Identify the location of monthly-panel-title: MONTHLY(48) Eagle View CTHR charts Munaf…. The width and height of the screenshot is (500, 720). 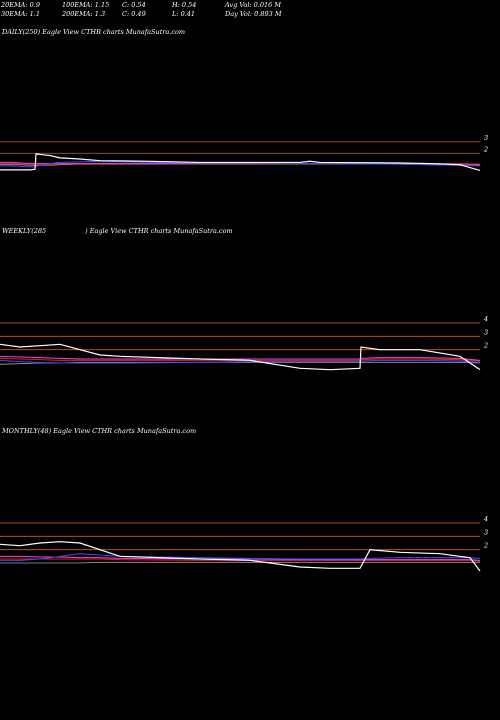
(99, 431).